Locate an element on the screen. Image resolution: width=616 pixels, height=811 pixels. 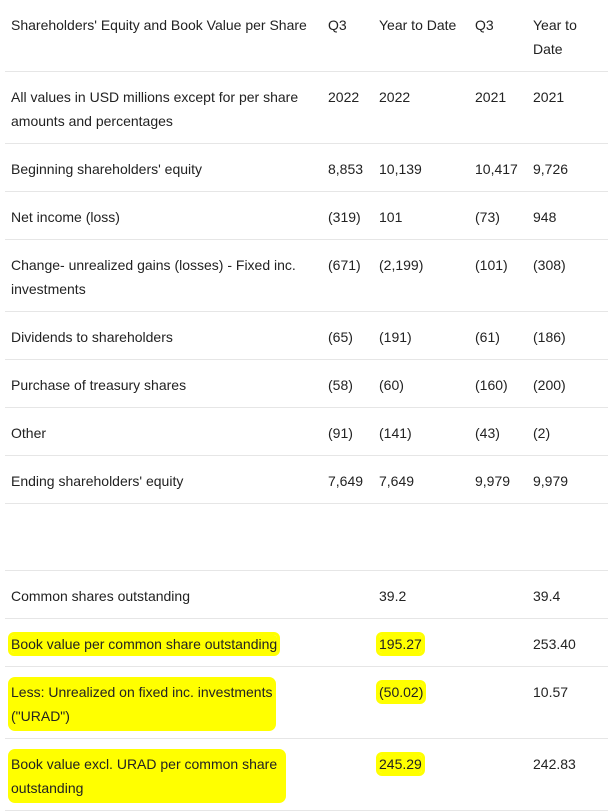
value-highlighted: (50.02) is located at coordinates (401, 692).